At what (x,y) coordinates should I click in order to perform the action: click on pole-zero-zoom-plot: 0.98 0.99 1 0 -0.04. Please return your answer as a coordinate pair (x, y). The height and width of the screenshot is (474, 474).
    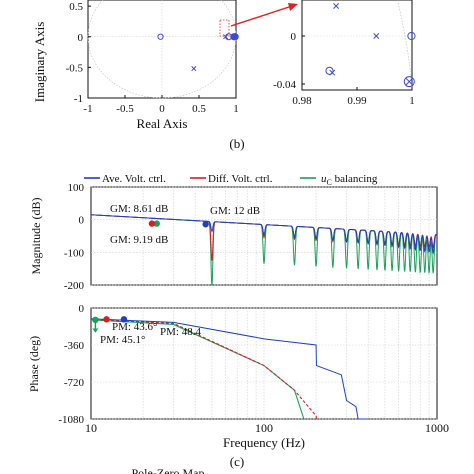
    Looking at the image, I should click on (344, 53).